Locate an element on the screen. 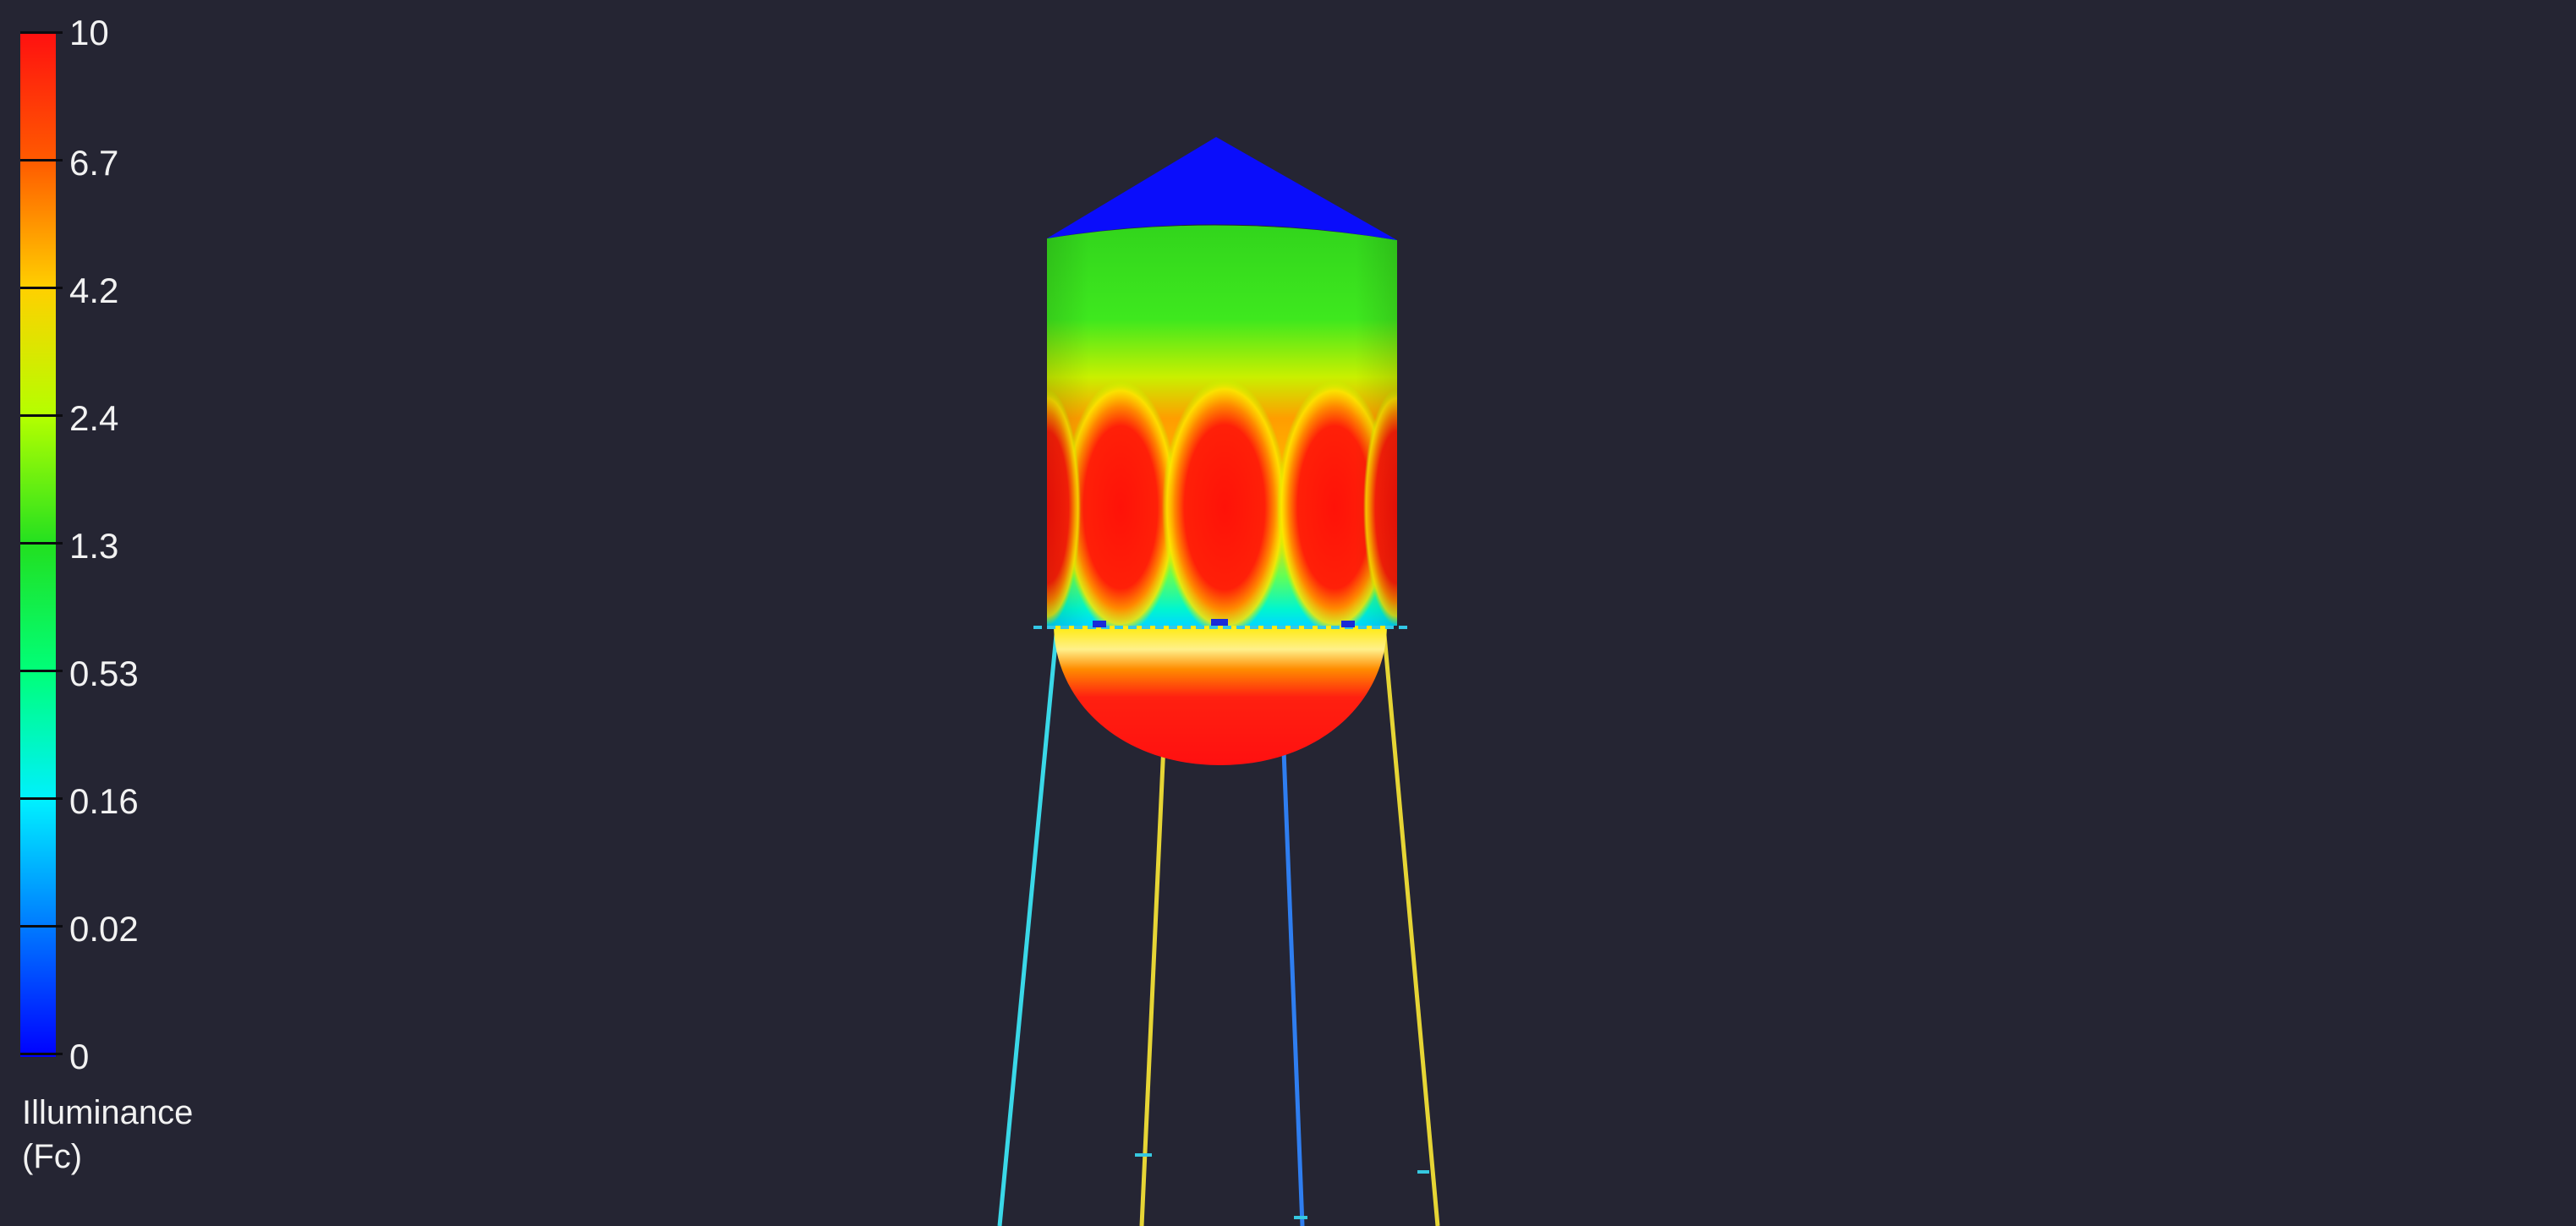 The height and width of the screenshot is (1226, 2576). legend-tick-label: 0.02 is located at coordinates (104, 929).